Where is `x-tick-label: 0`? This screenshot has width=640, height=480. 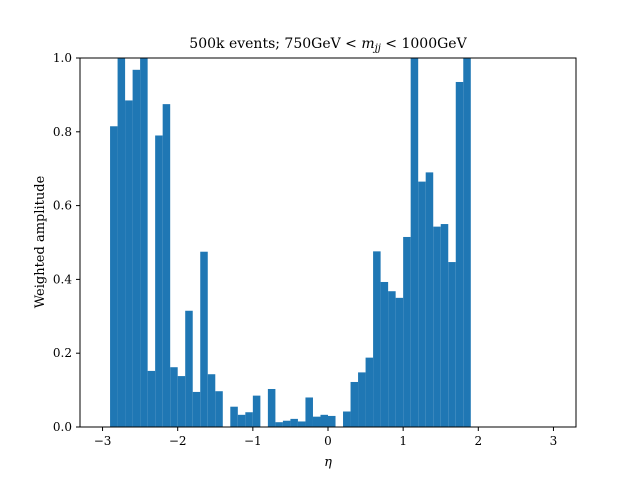
x-tick-label: 0 is located at coordinates (328, 441).